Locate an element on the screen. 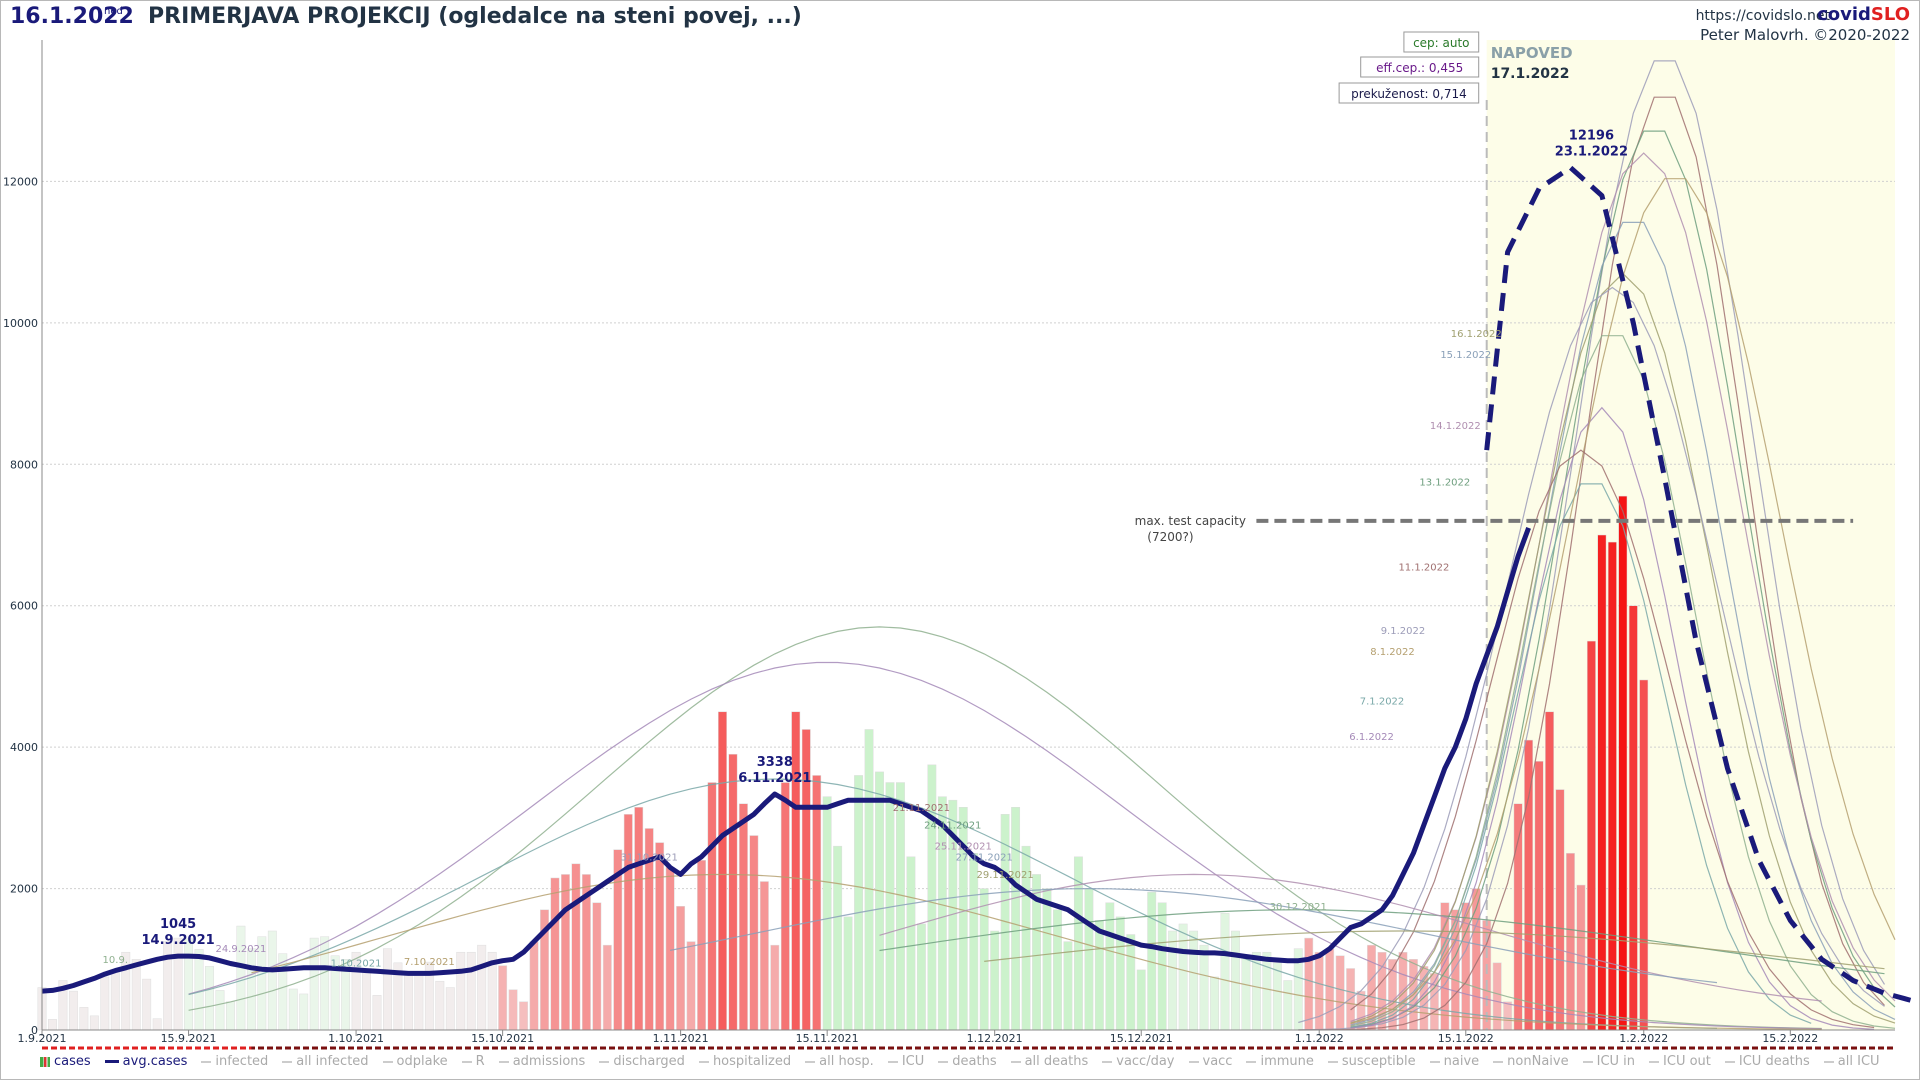 This screenshot has width=1920, height=1080. legend-item: naive is located at coordinates (1454, 1061).